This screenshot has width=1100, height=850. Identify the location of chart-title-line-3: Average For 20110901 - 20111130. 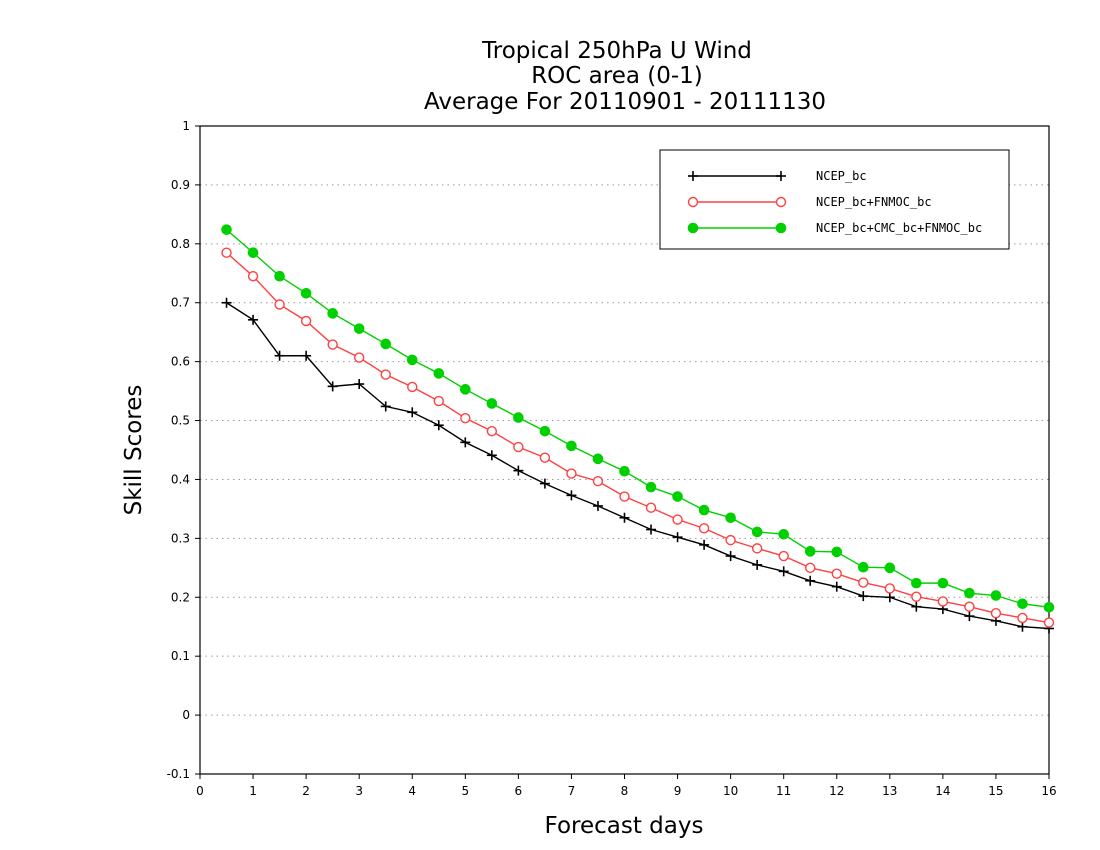
(625, 102).